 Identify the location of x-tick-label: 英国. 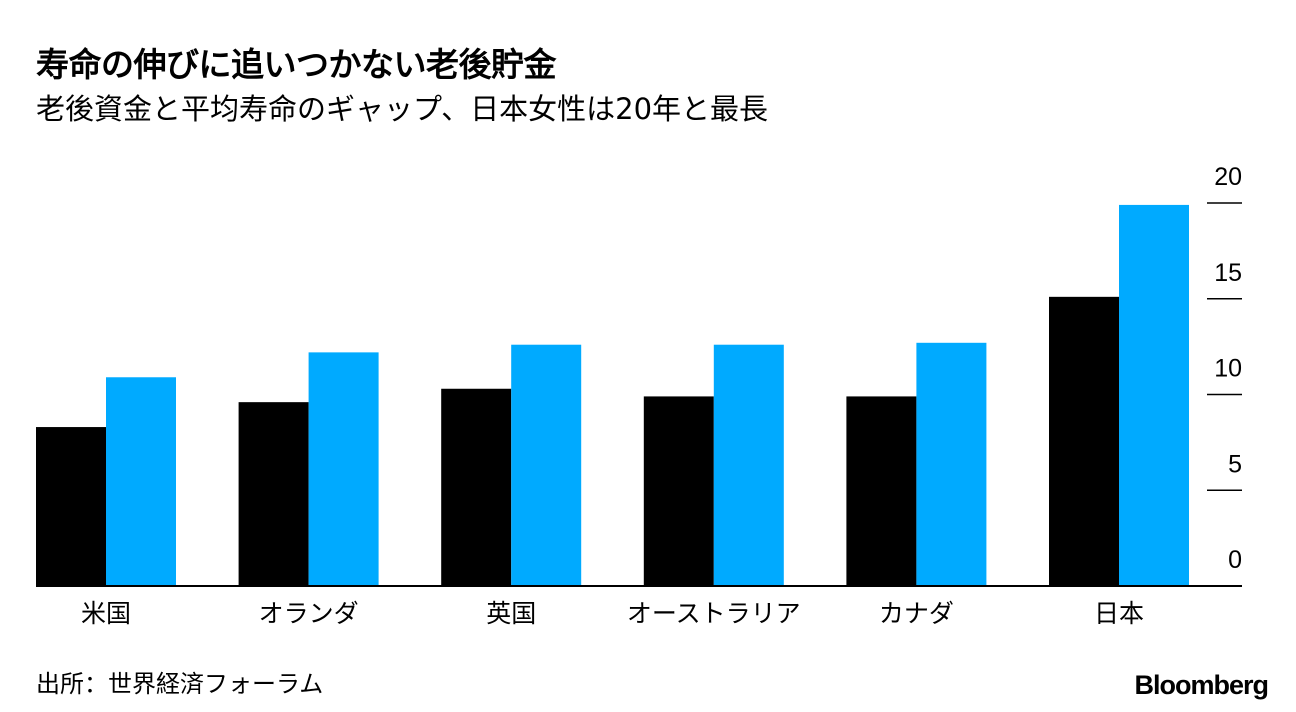
(511, 613).